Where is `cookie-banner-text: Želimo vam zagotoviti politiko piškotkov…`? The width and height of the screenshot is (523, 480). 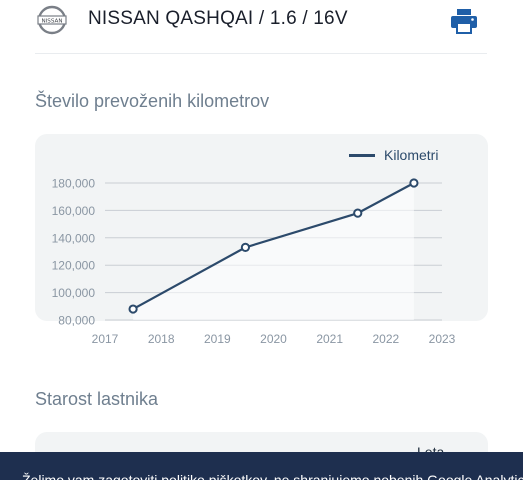
cookie-banner-text: Želimo vam zagotoviti politiko piškotkov… is located at coordinates (272, 476).